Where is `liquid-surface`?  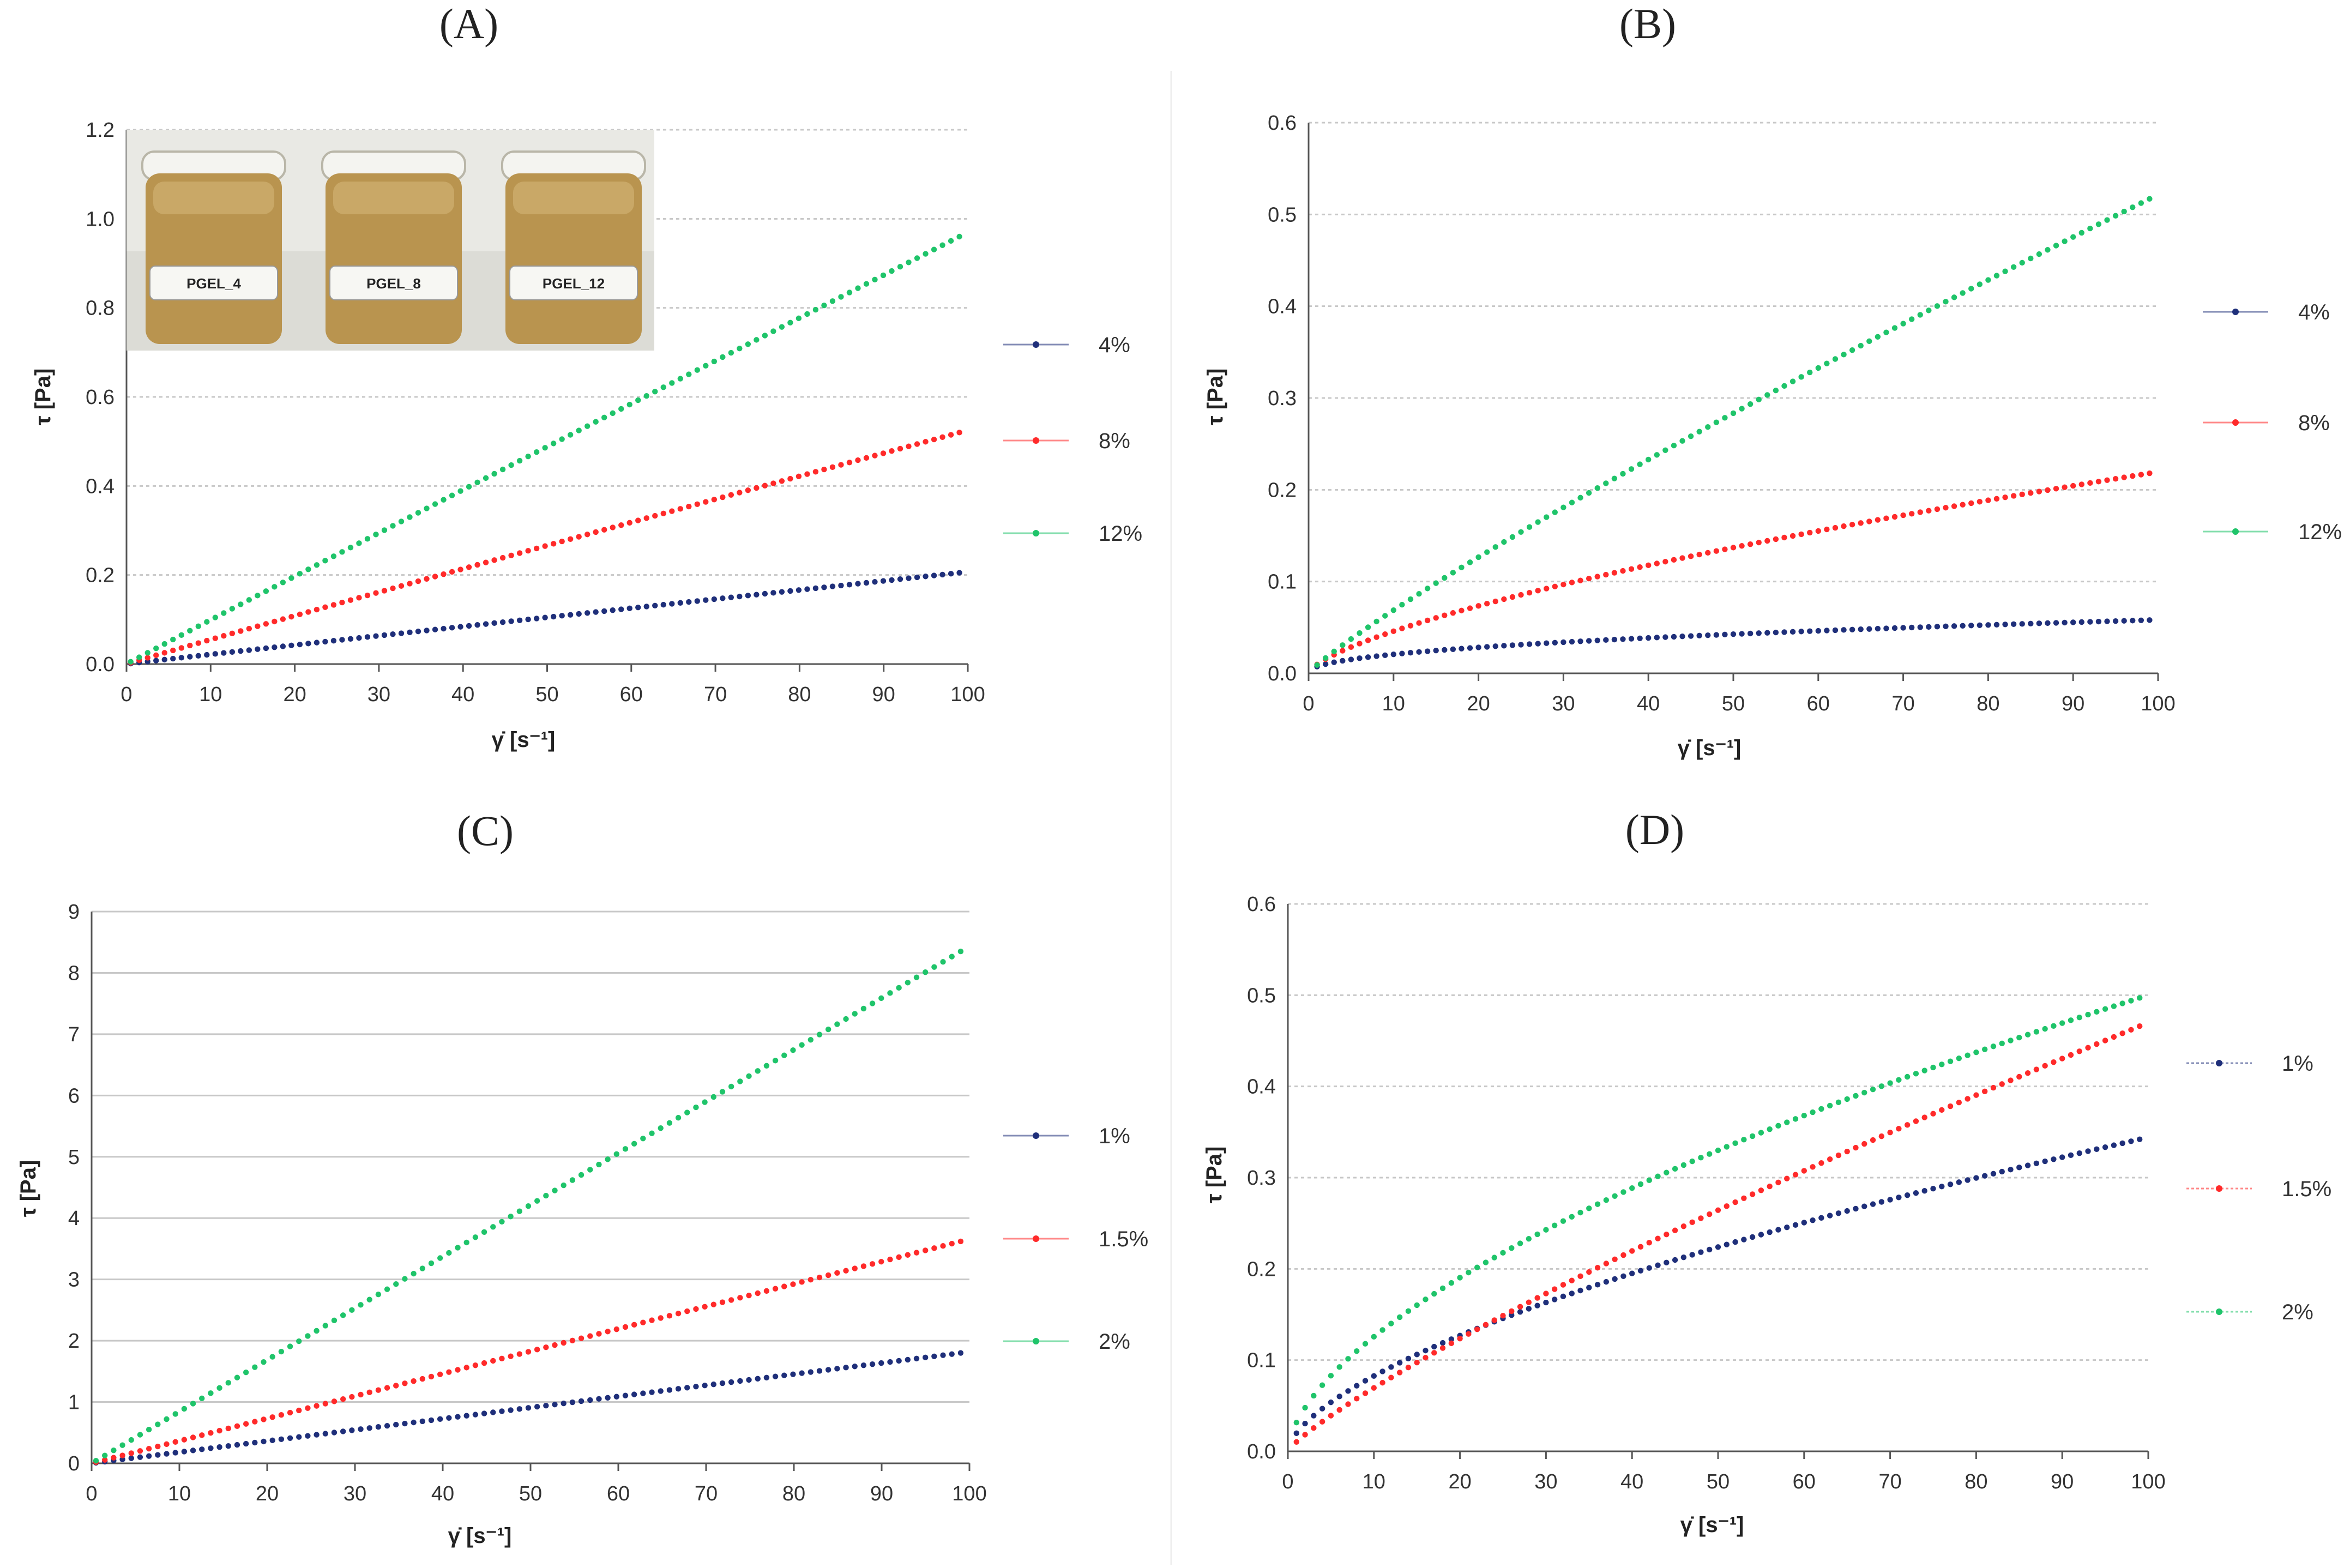 liquid-surface is located at coordinates (213, 198).